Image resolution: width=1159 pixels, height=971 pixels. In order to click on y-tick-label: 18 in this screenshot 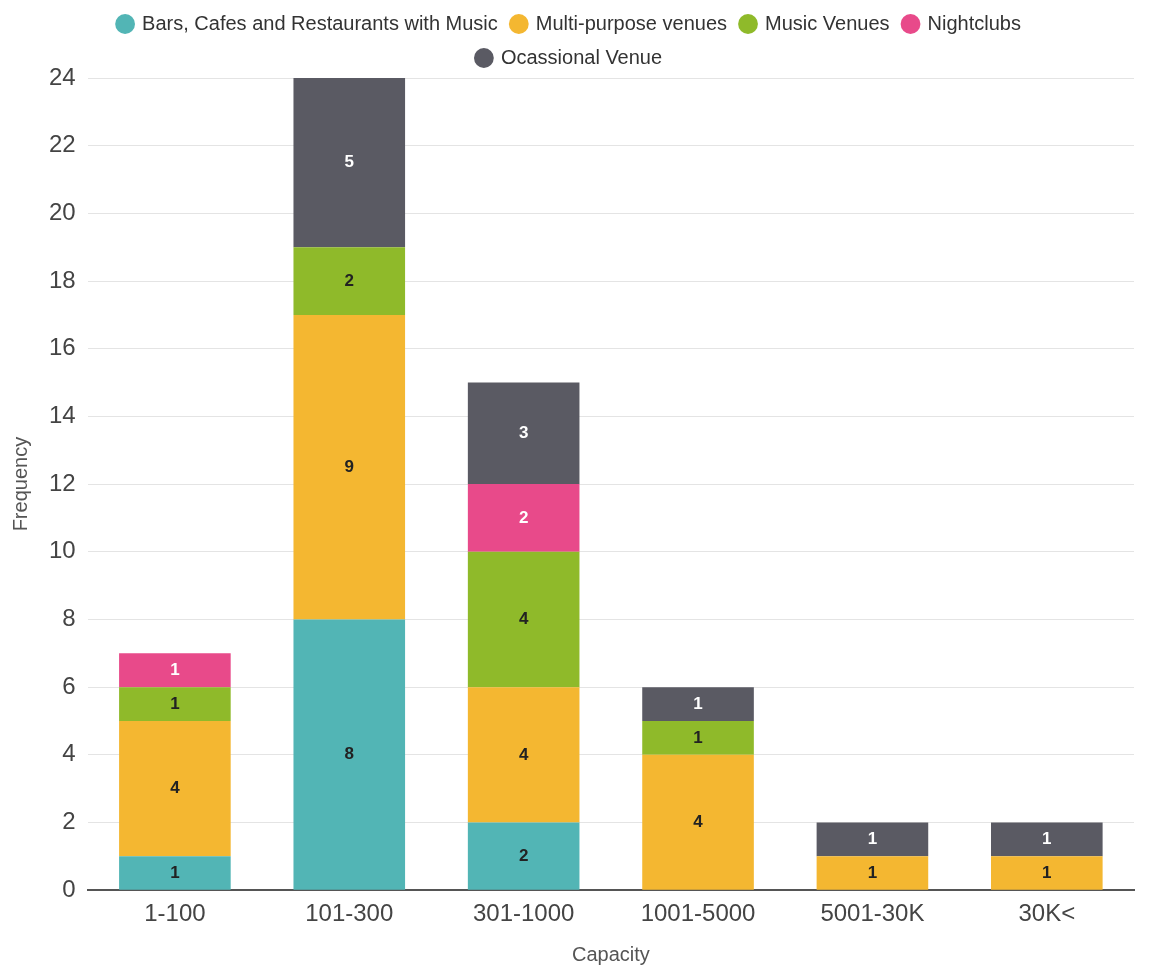, I will do `click(62, 279)`.